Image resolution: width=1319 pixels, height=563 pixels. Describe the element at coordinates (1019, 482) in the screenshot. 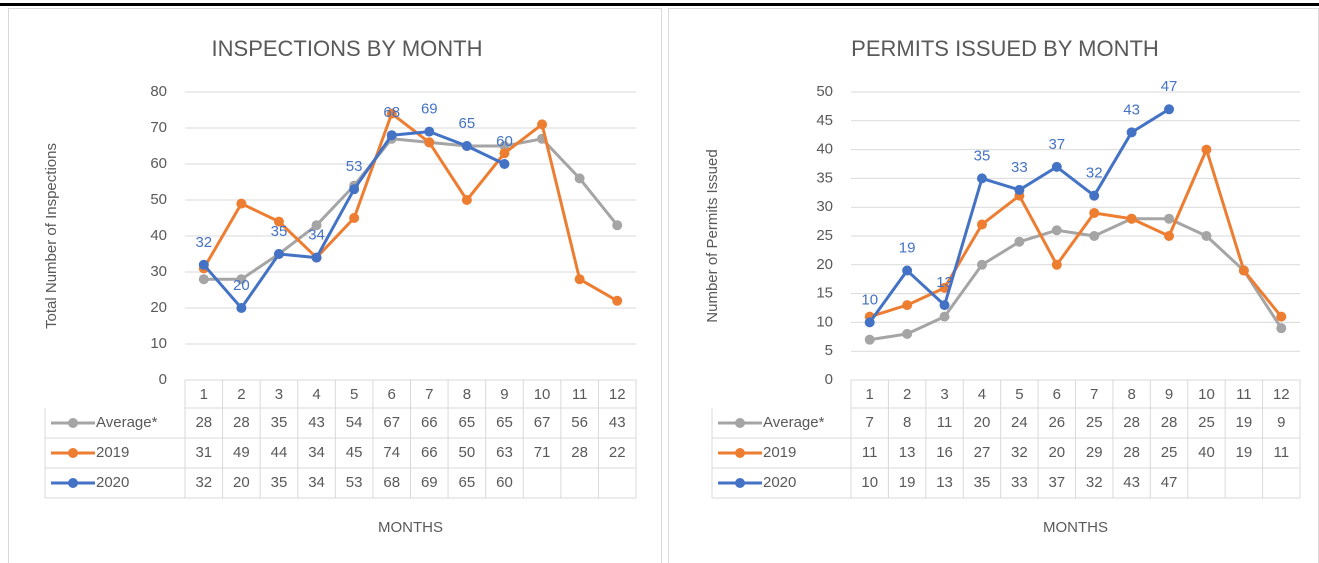

I see `table-cell: 33` at that location.